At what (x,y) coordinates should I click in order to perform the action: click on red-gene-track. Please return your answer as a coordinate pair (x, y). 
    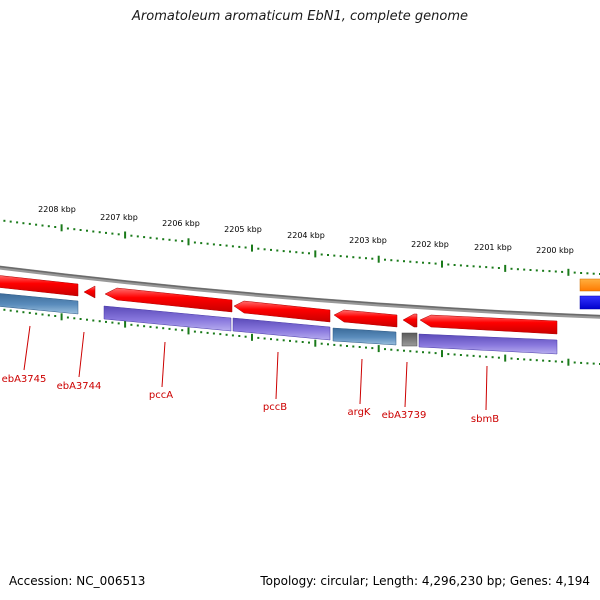
    Looking at the image, I should click on (300, 305).